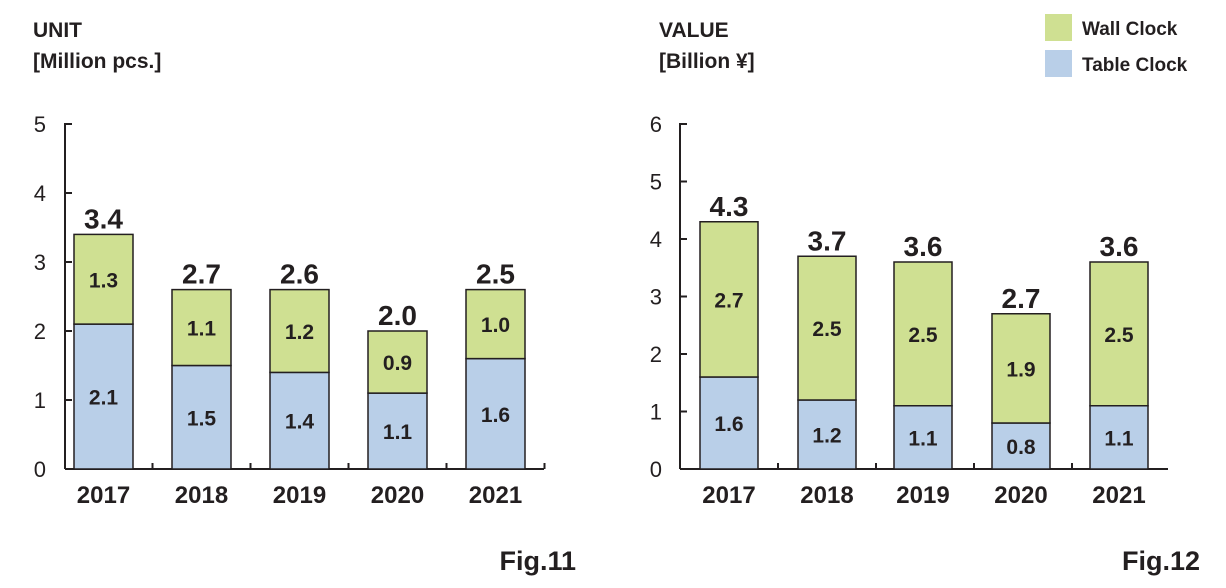 The height and width of the screenshot is (588, 1226). I want to click on data-label-table-2021: 1.1, so click(1119, 438).